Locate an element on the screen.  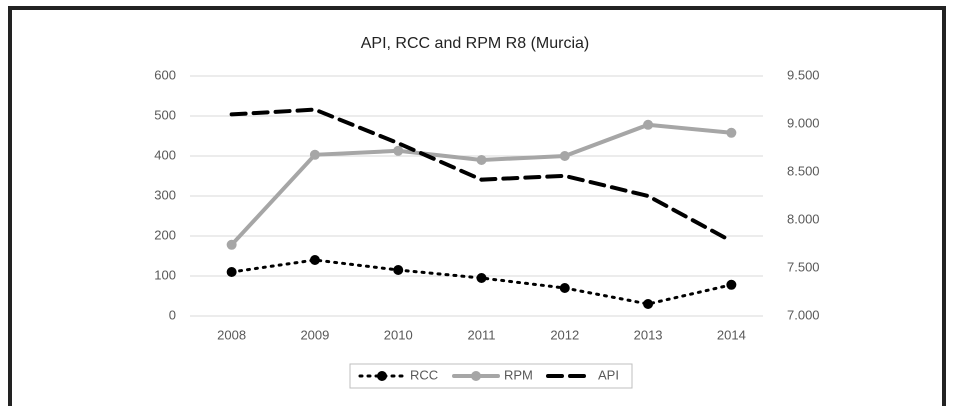
x-tick-label: 2014 is located at coordinates (731, 334).